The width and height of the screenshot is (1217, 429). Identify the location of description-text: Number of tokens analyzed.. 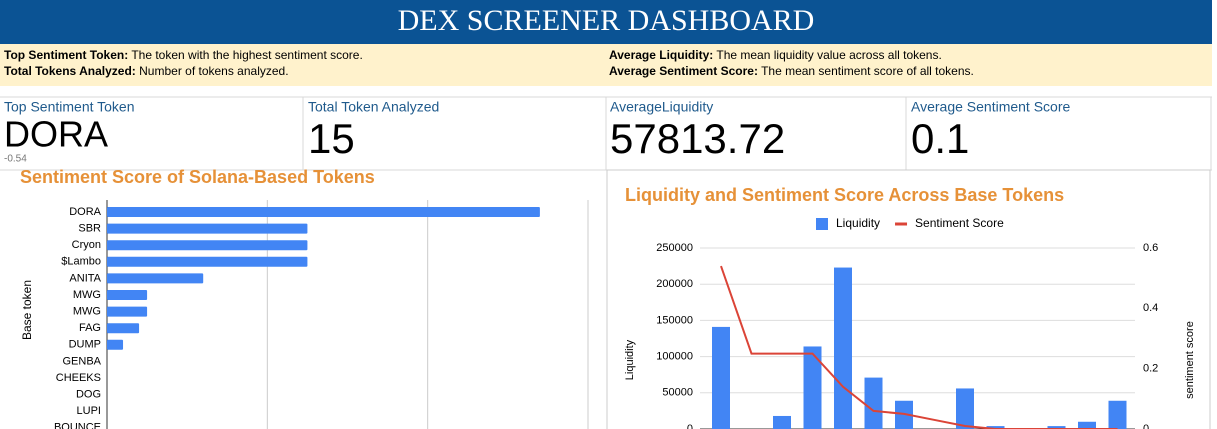
(212, 71).